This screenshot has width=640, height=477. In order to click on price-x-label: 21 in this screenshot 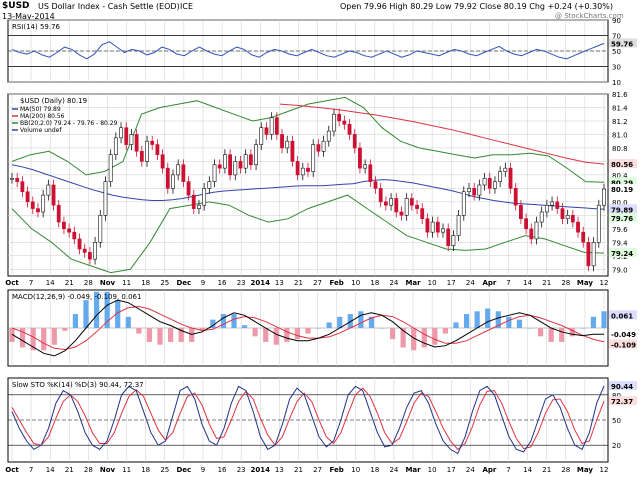, I will do `click(69, 283)`.